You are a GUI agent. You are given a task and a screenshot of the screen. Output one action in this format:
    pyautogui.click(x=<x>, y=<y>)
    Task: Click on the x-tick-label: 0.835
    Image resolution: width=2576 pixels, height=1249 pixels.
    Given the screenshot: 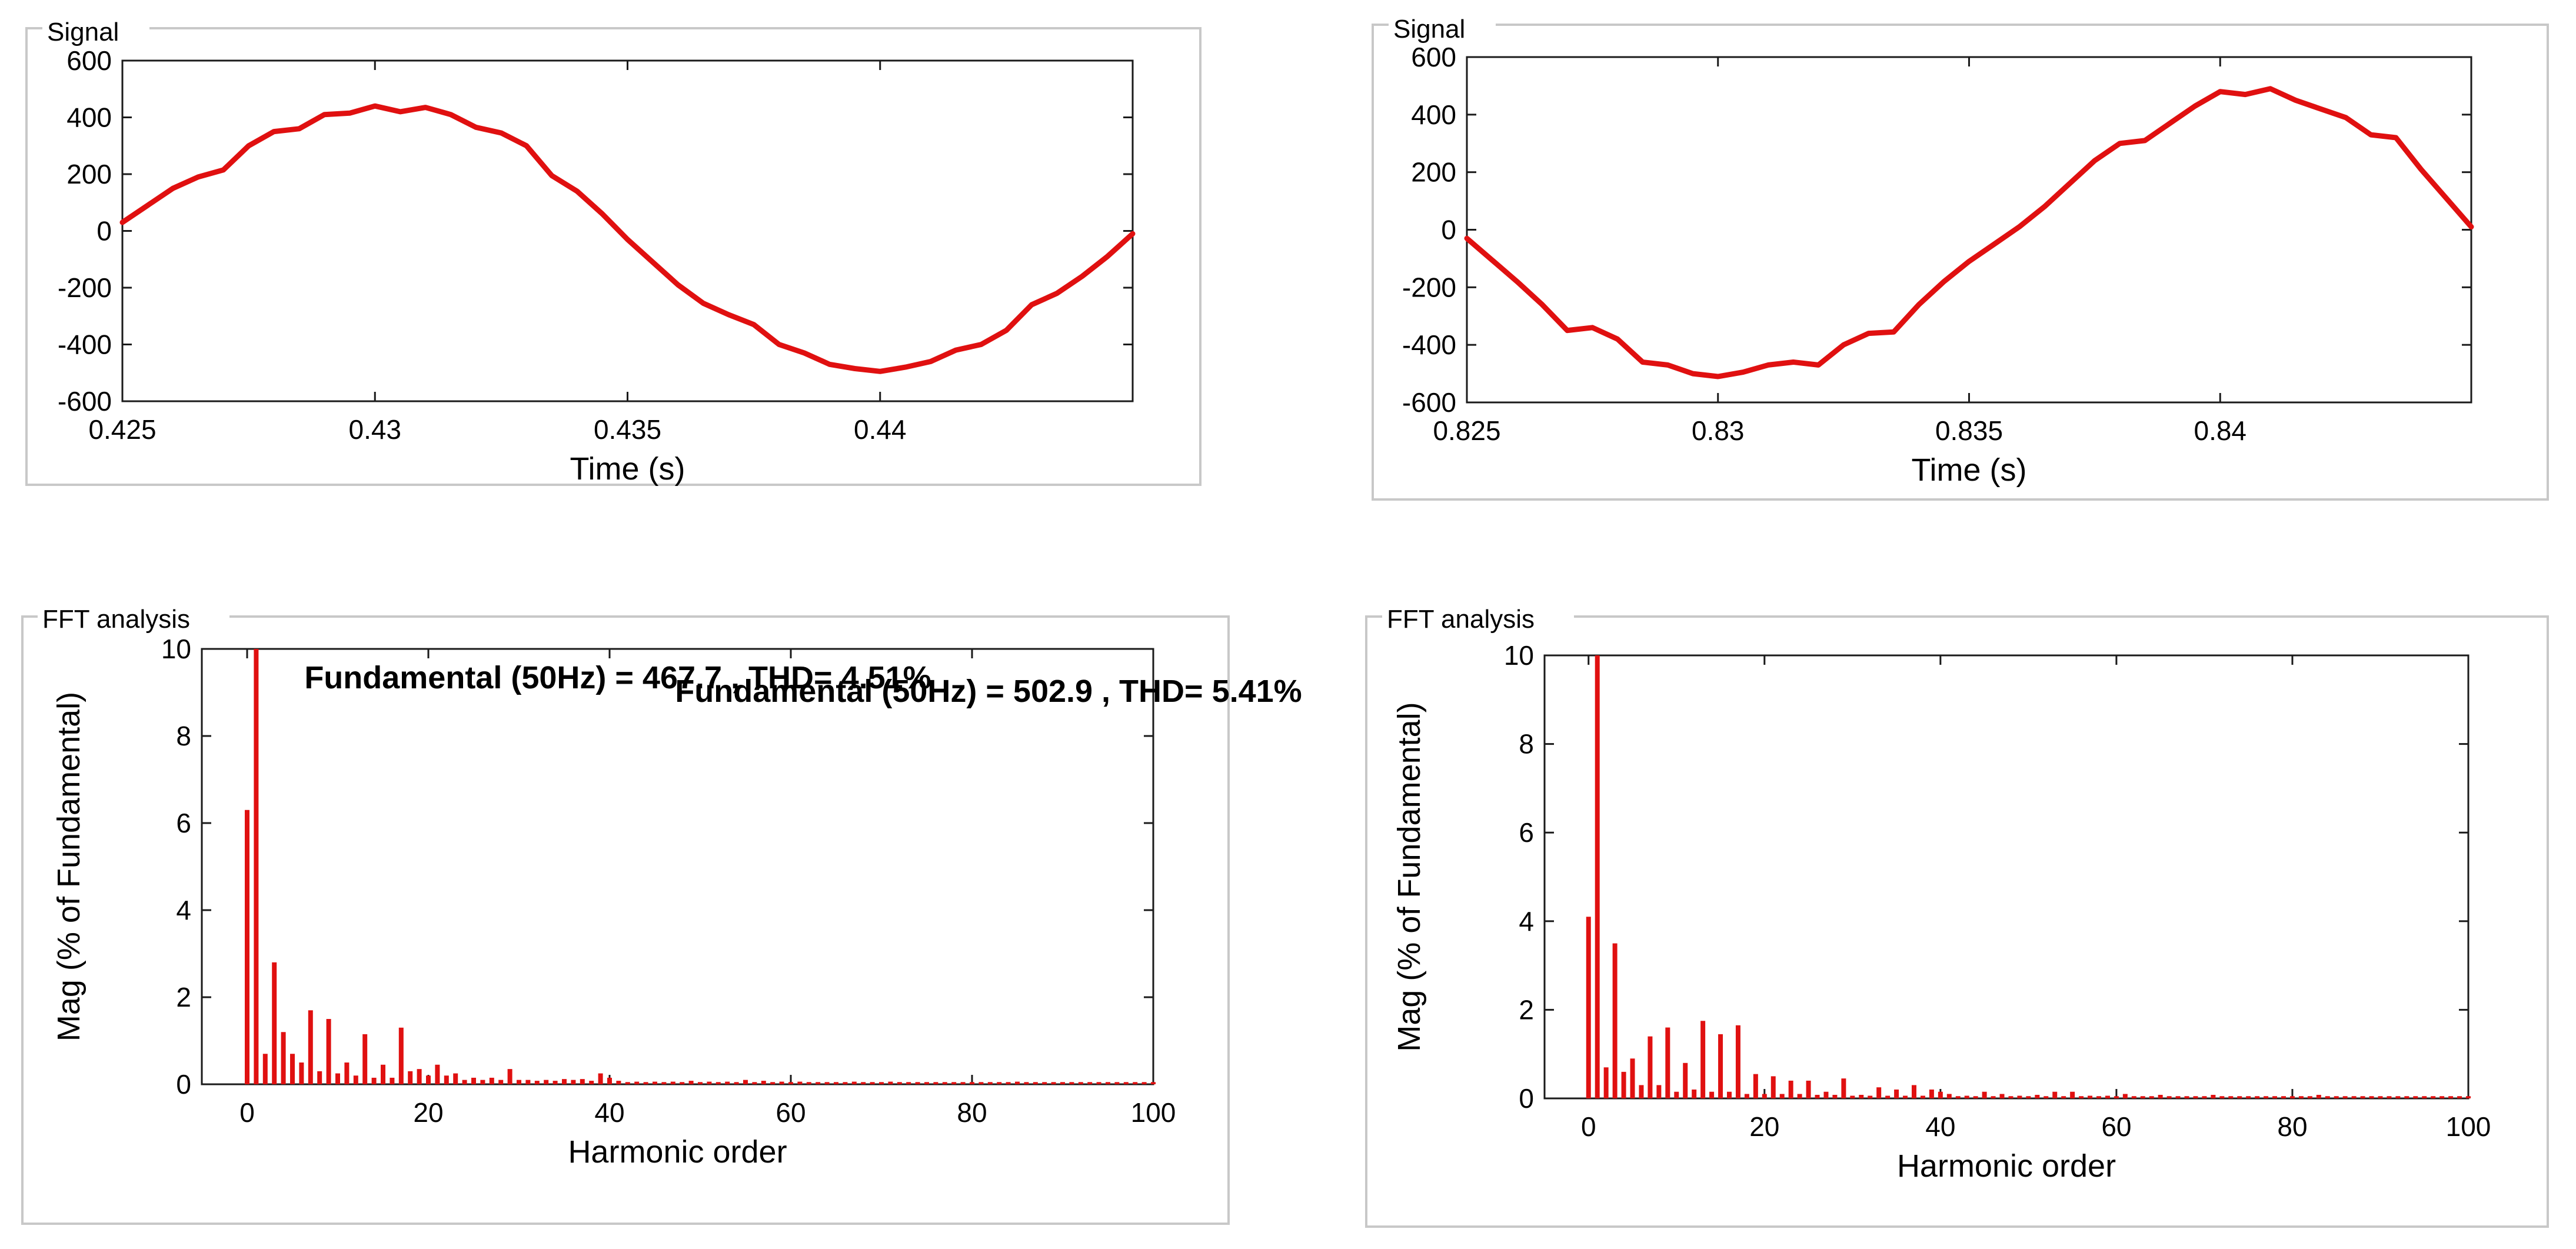 What is the action you would take?
    pyautogui.click(x=1969, y=430)
    